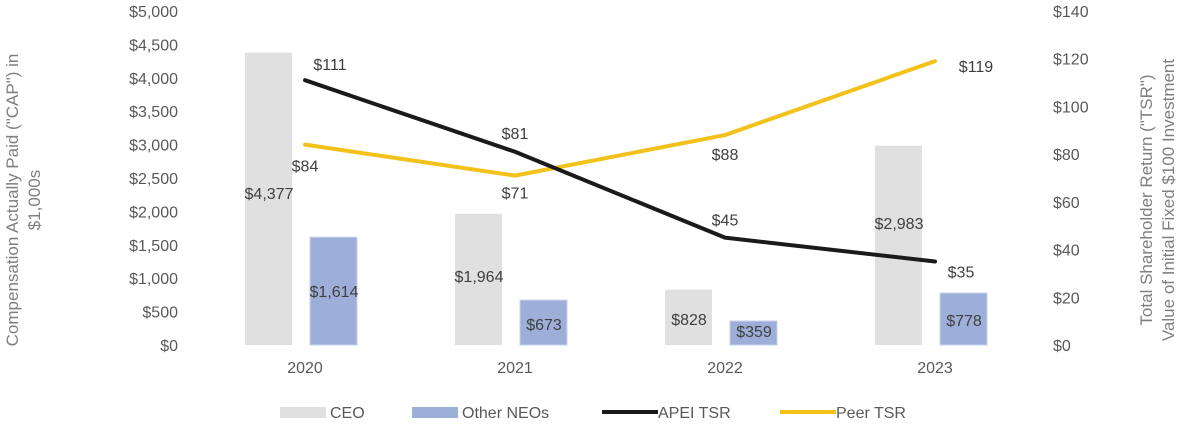  I want to click on line-peer-tsr, so click(620, 118).